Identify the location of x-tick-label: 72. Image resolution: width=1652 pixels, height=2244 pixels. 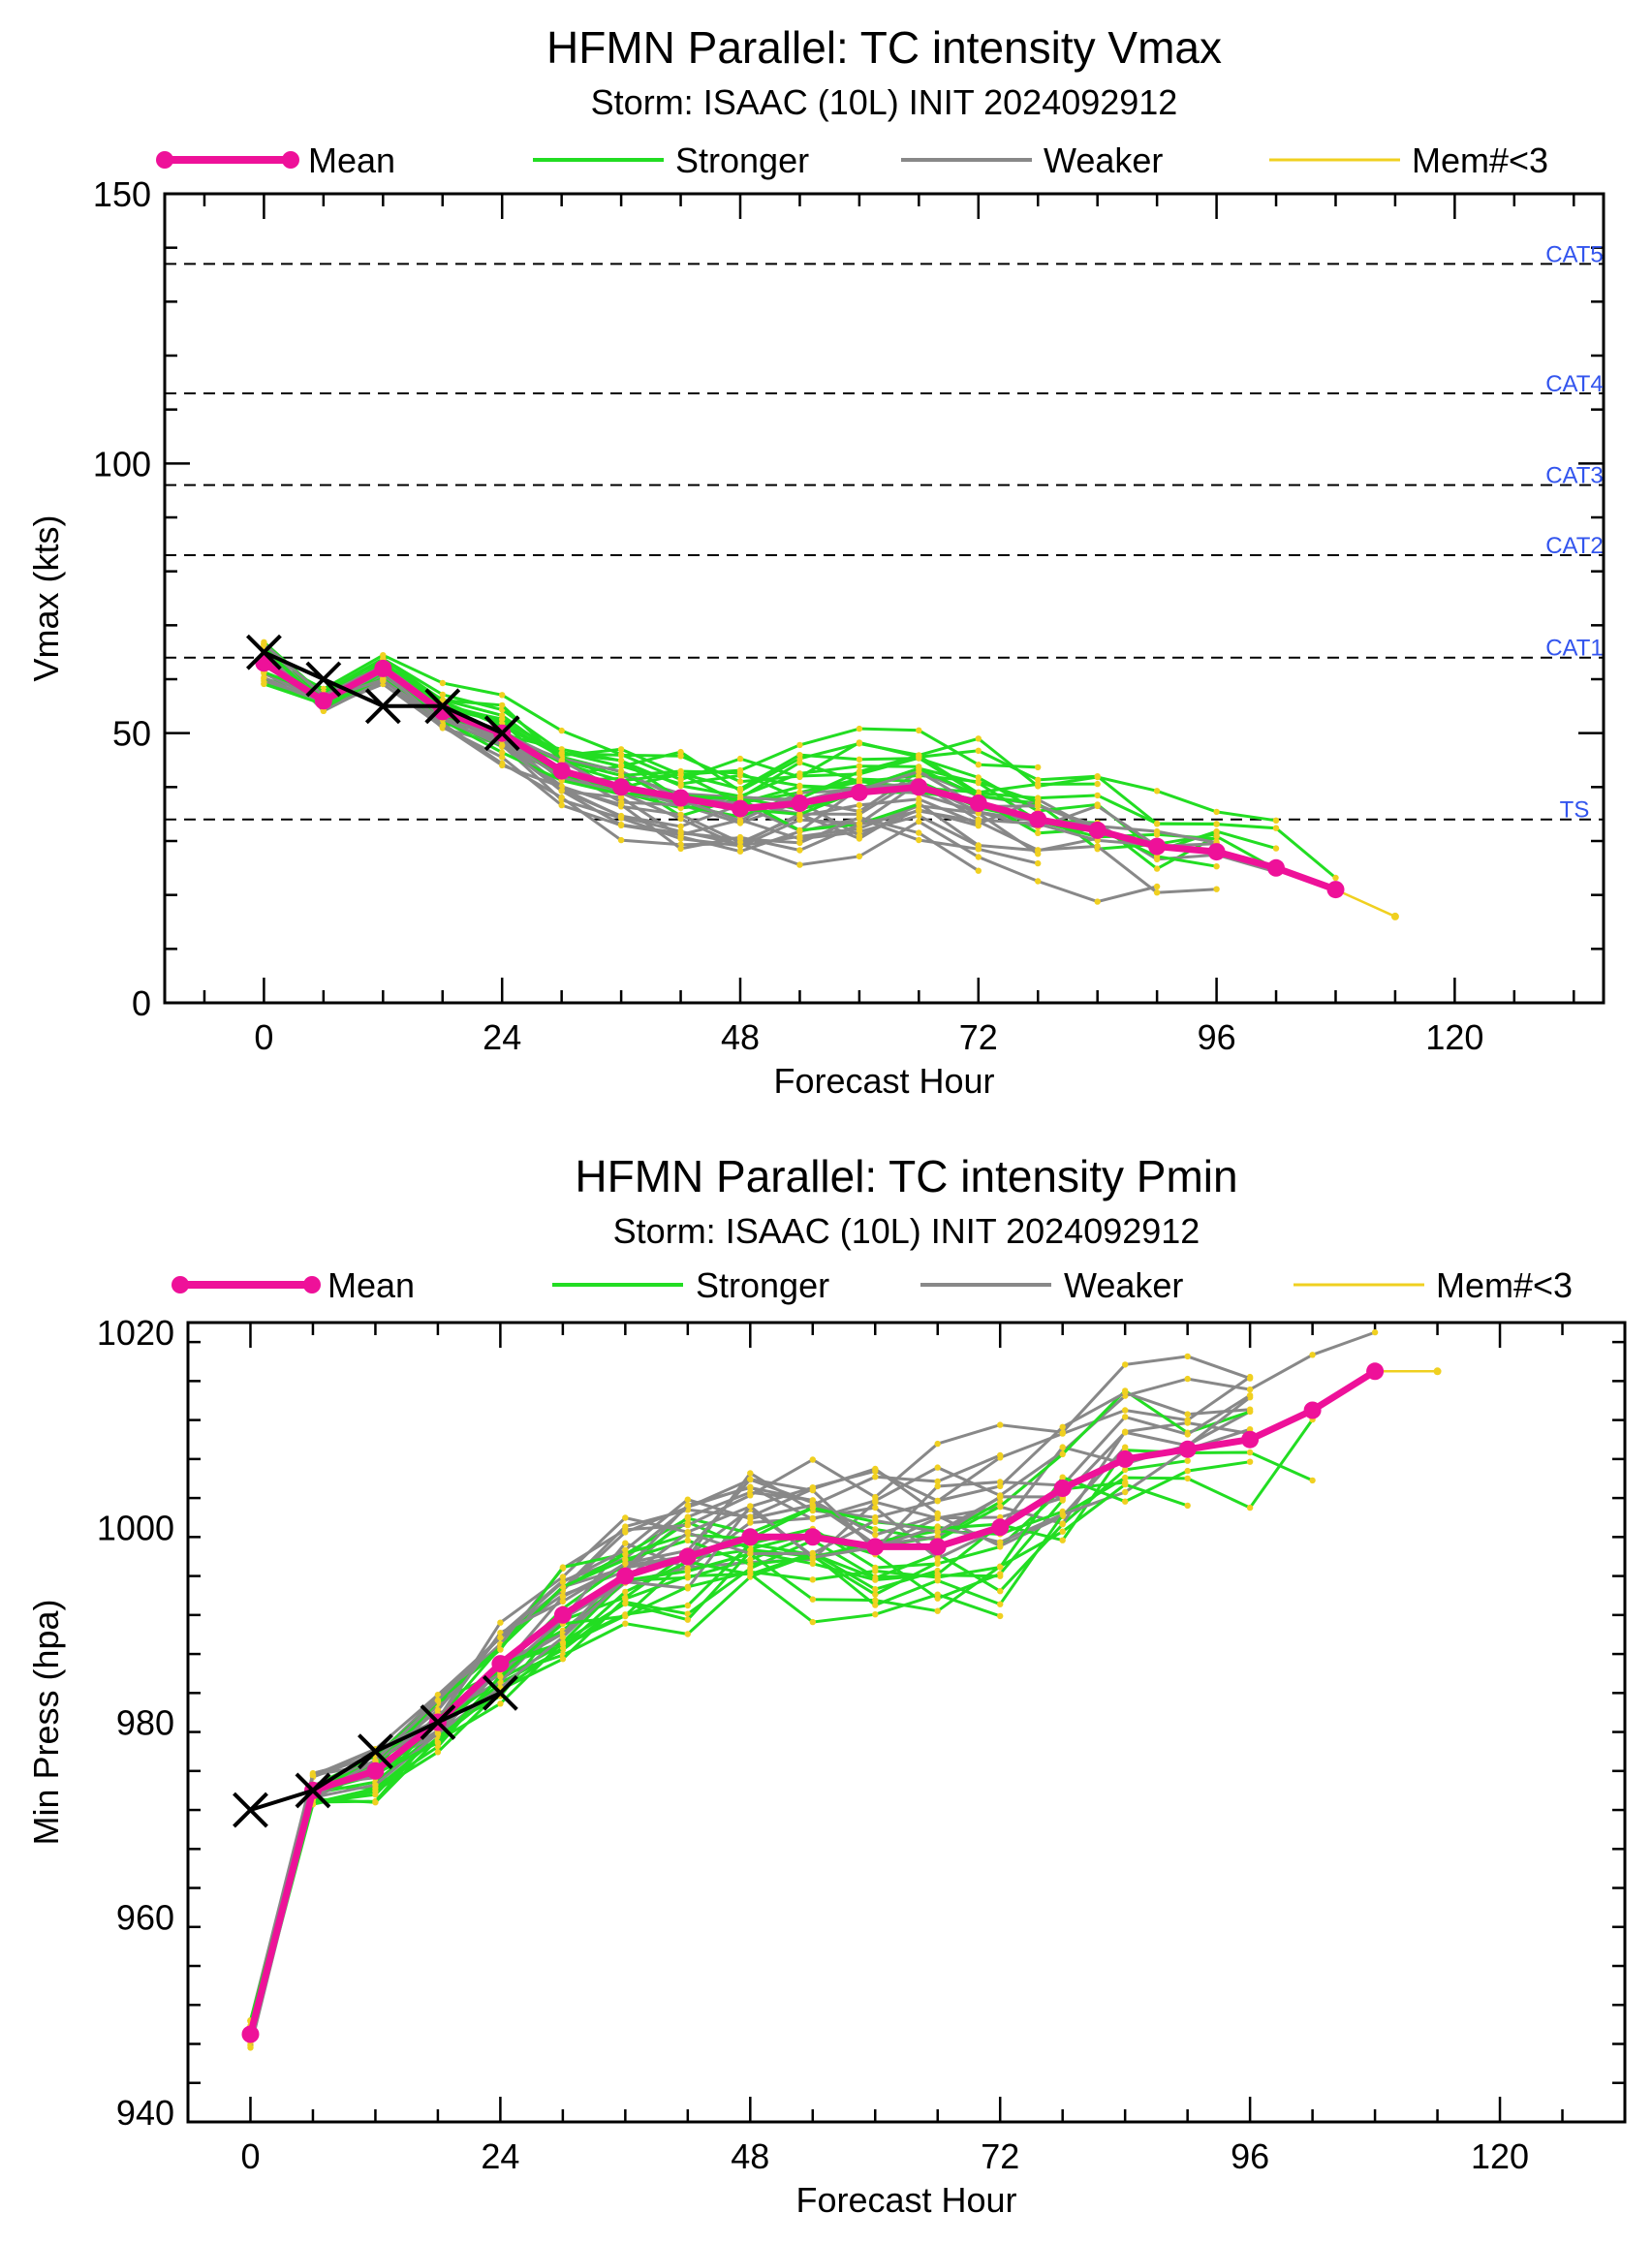
(978, 1037).